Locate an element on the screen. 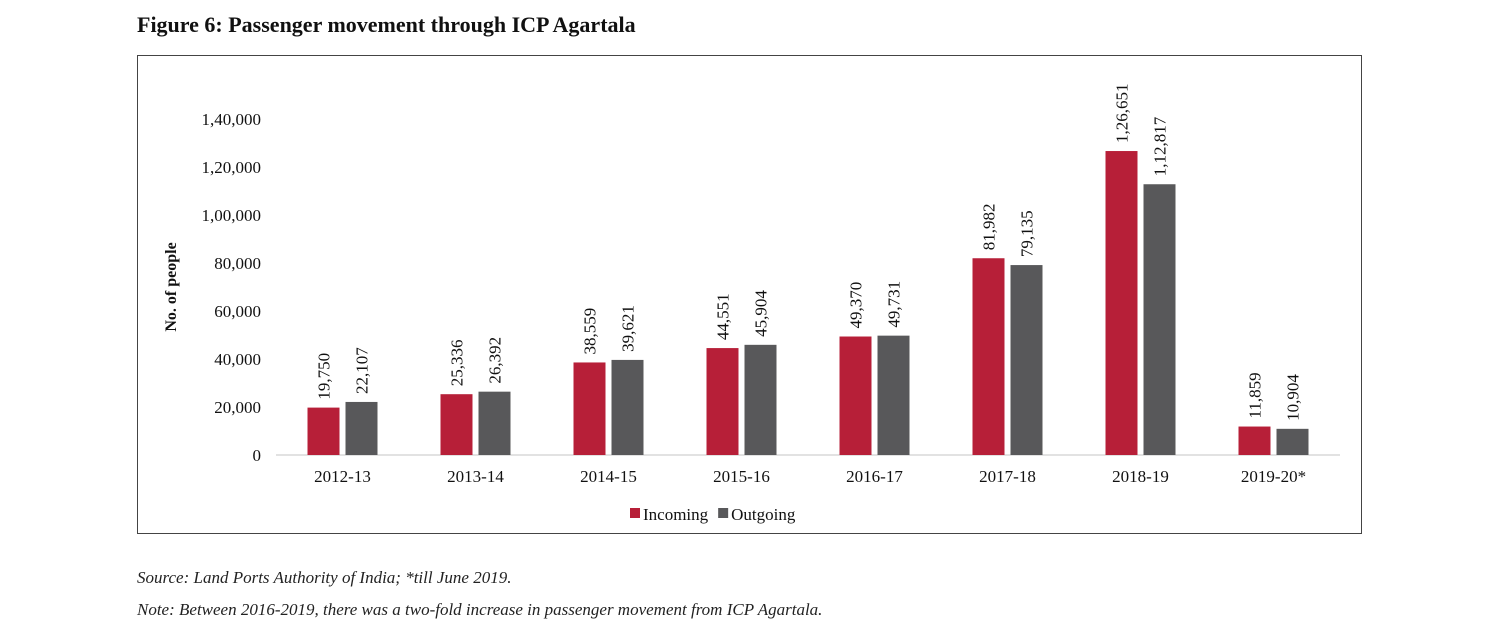  x-tick-label: 2012-13 is located at coordinates (342, 476).